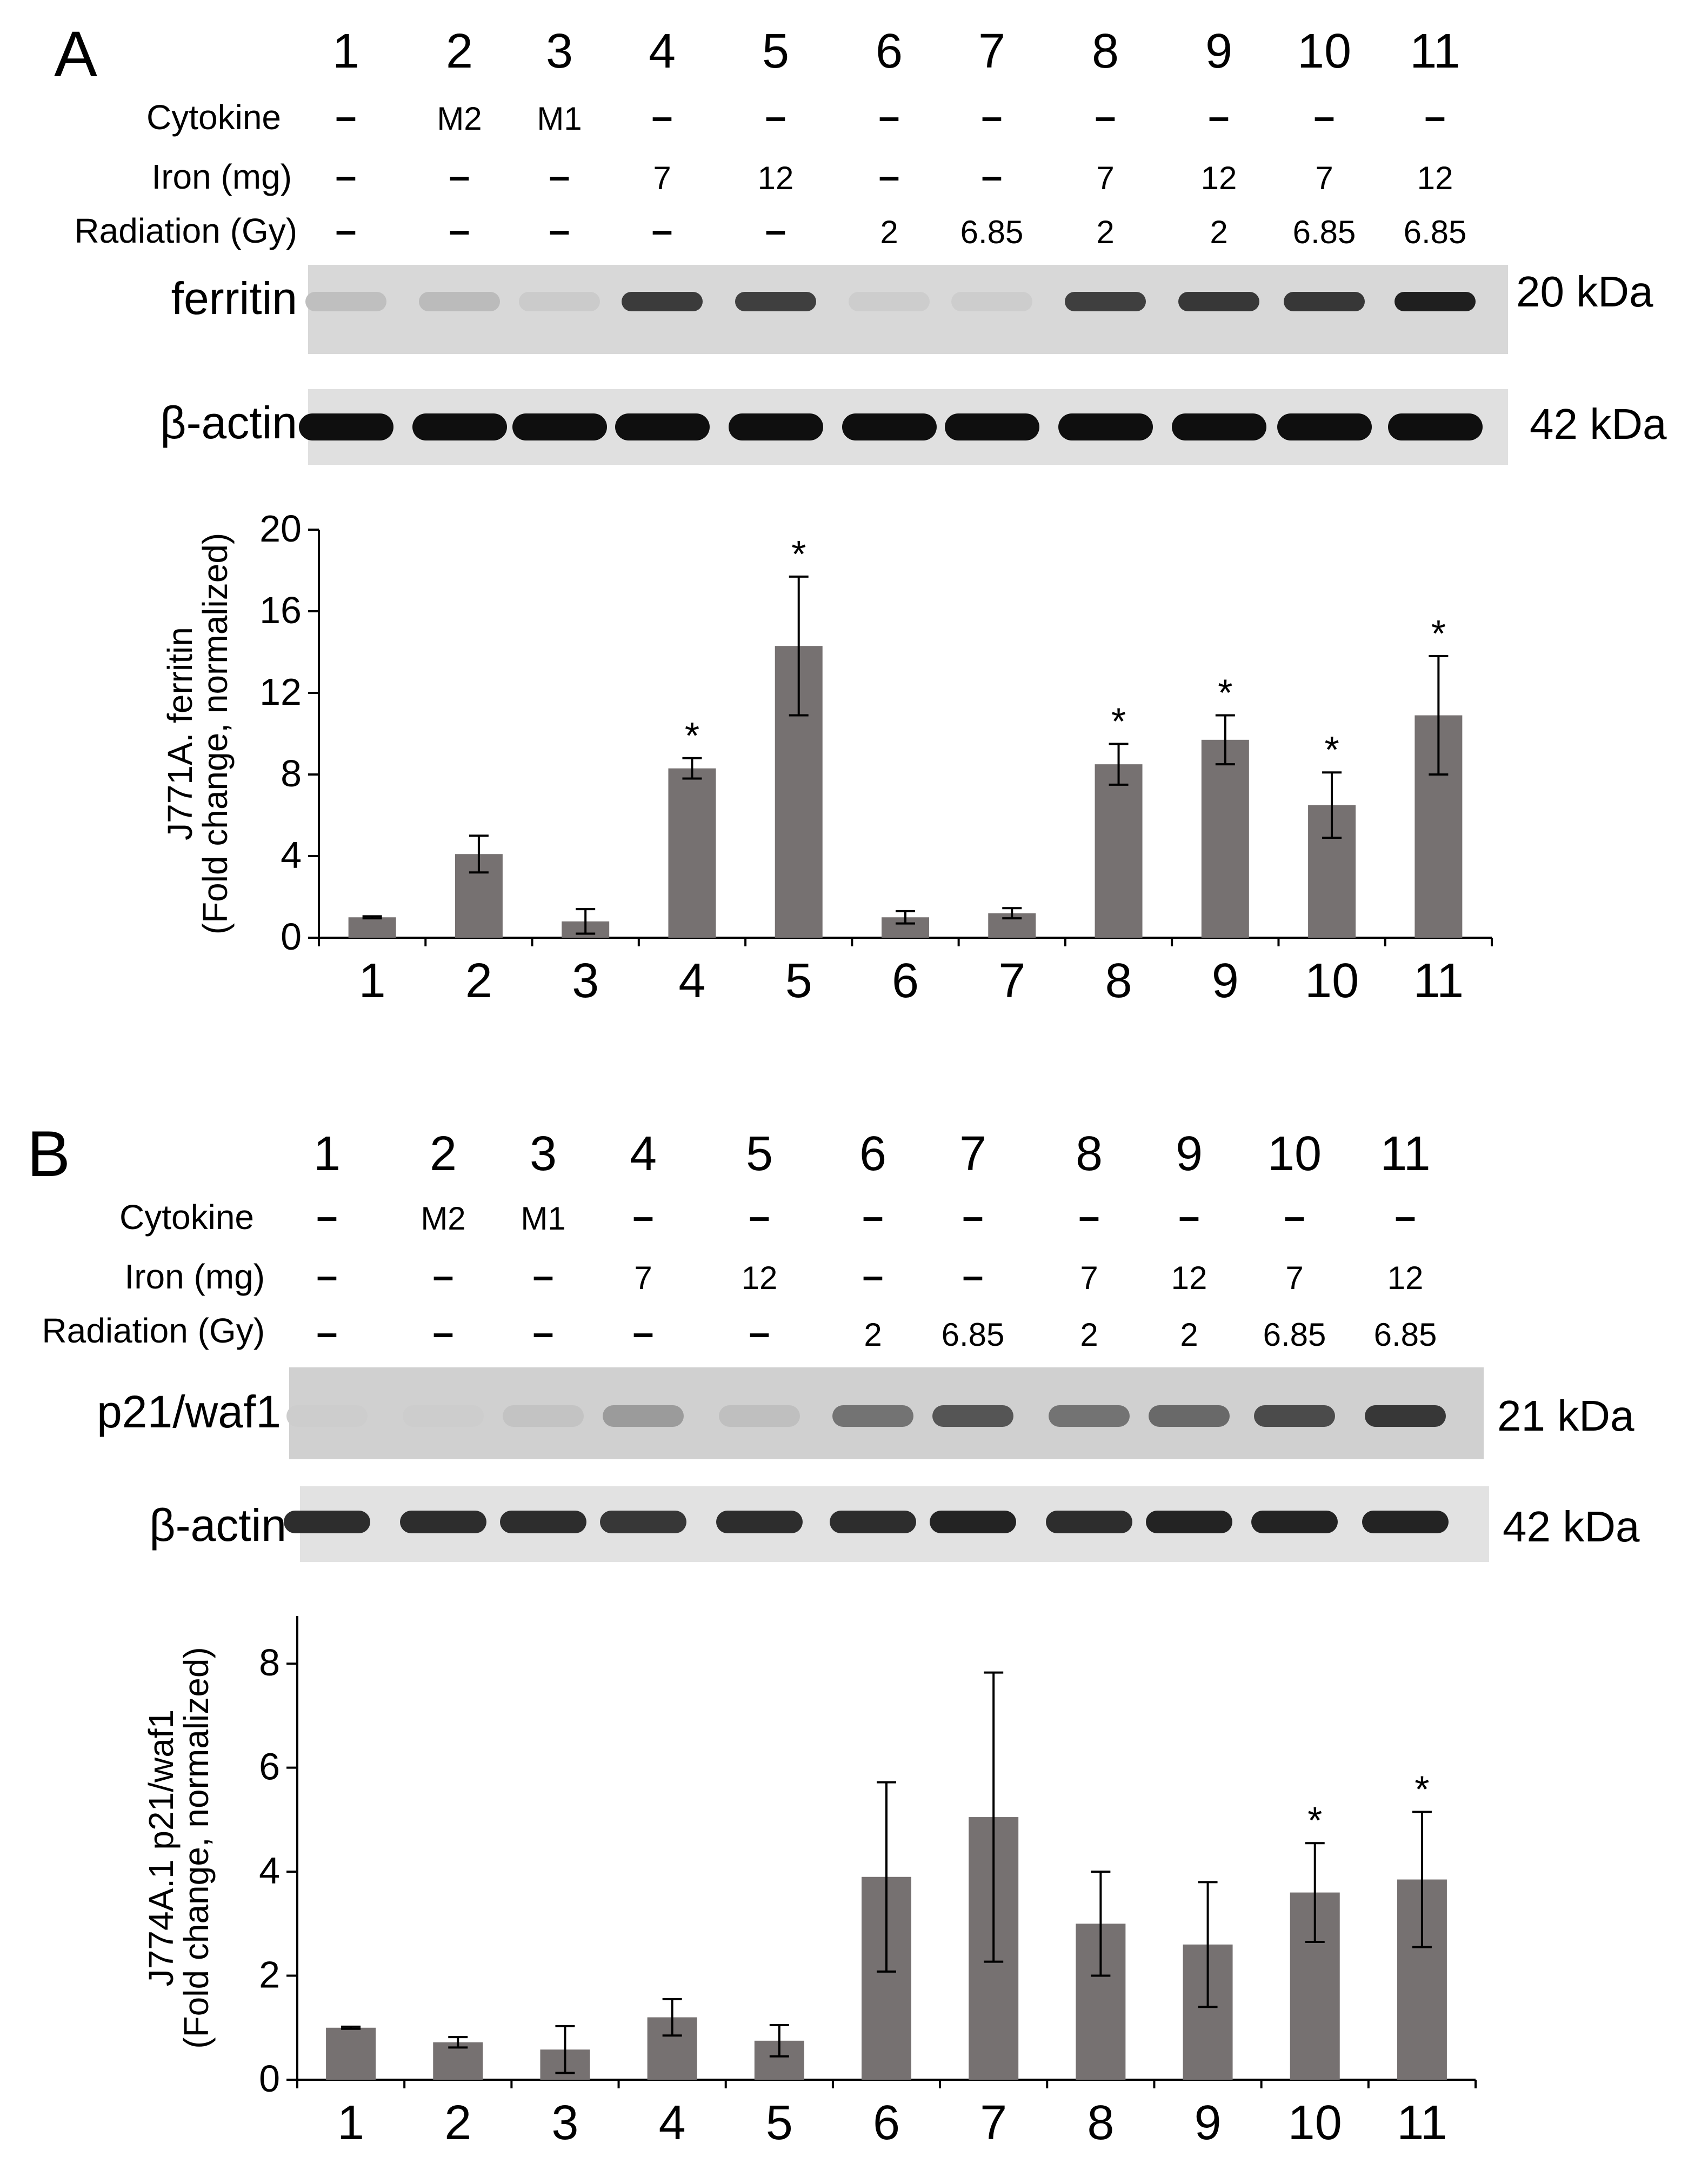 This screenshot has height=2177, width=1708. Describe the element at coordinates (269, 1870) in the screenshot. I see `y-tick-label: 4` at that location.